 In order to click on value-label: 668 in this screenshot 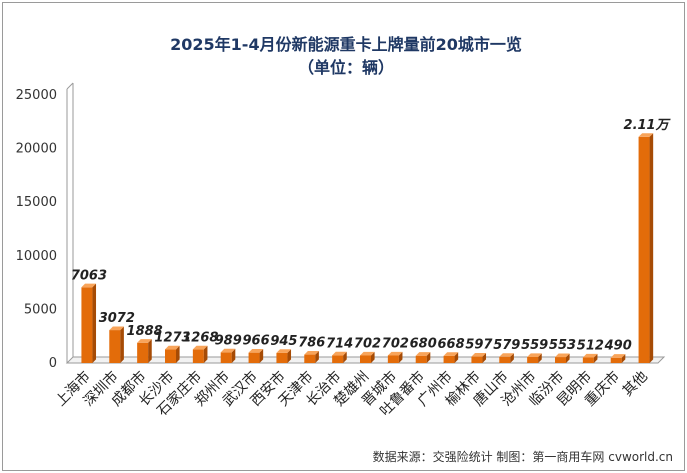, I will do `click(451, 344)`.